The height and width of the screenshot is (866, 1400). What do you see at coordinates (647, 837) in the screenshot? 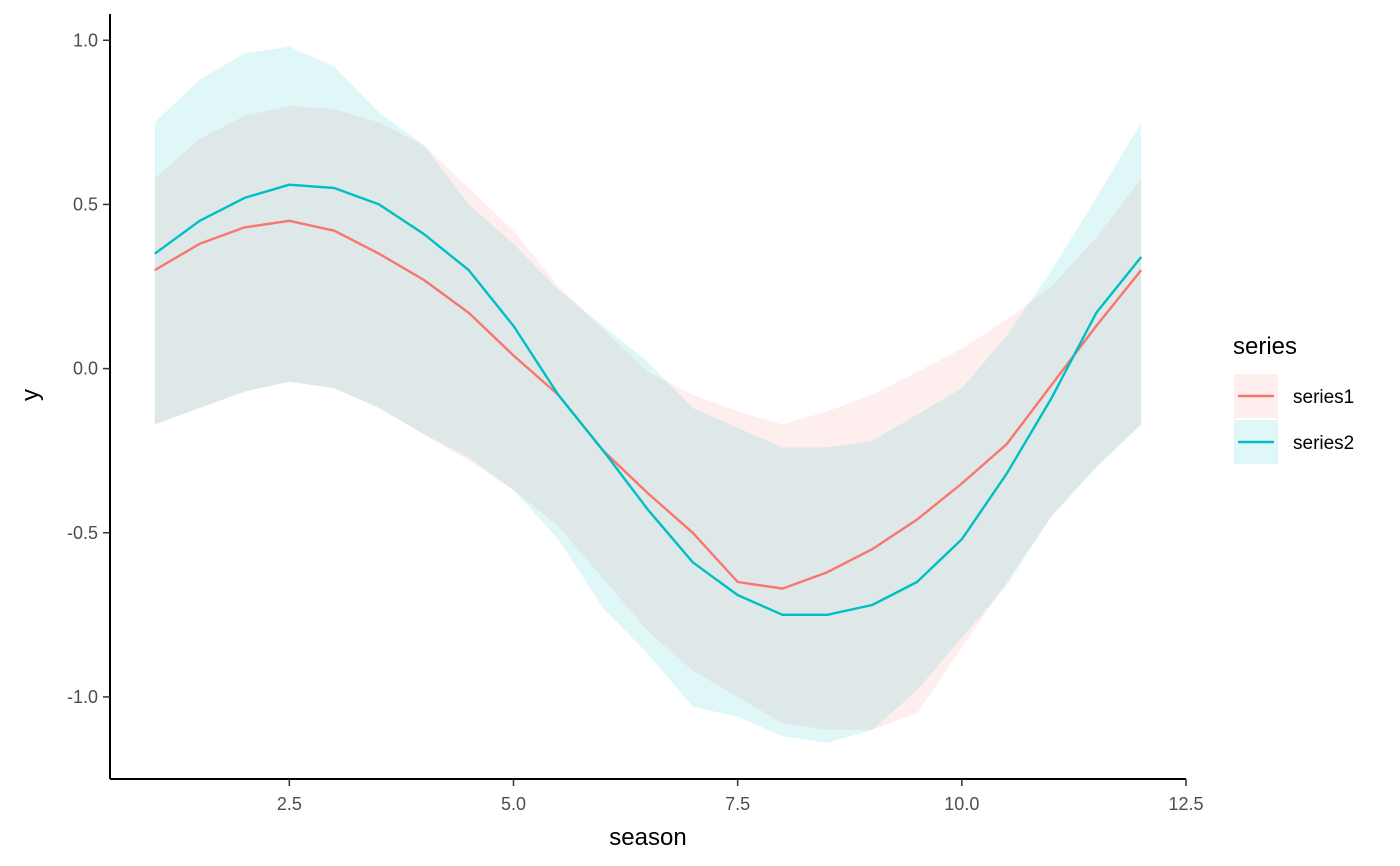
I see `x-axis-title: season` at bounding box center [647, 837].